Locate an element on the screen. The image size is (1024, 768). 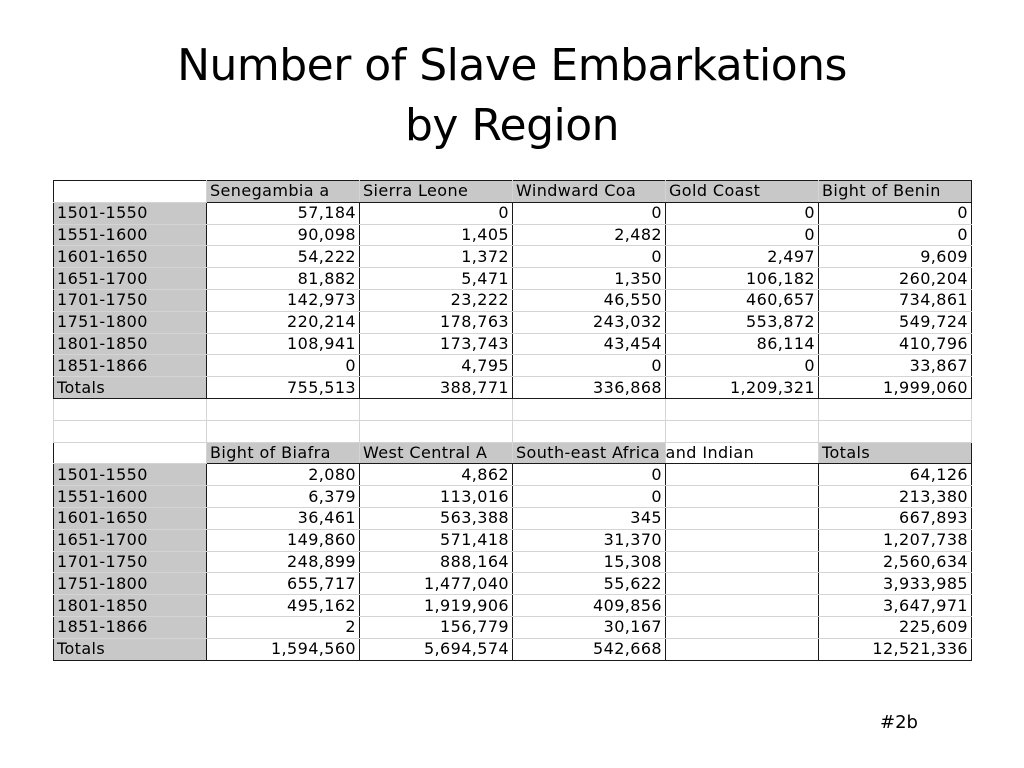
value-cell: 1,207,738 is located at coordinates (895, 540).